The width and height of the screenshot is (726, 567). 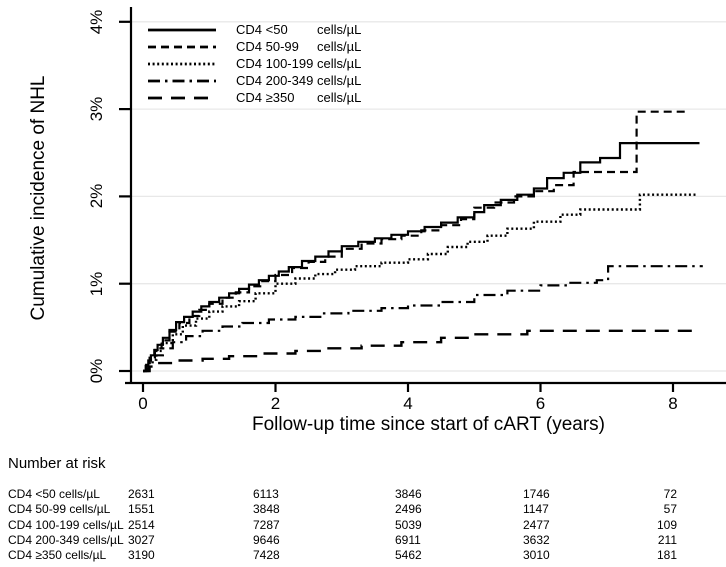 I want to click on y-tick-label: 1%, so click(x=96, y=283).